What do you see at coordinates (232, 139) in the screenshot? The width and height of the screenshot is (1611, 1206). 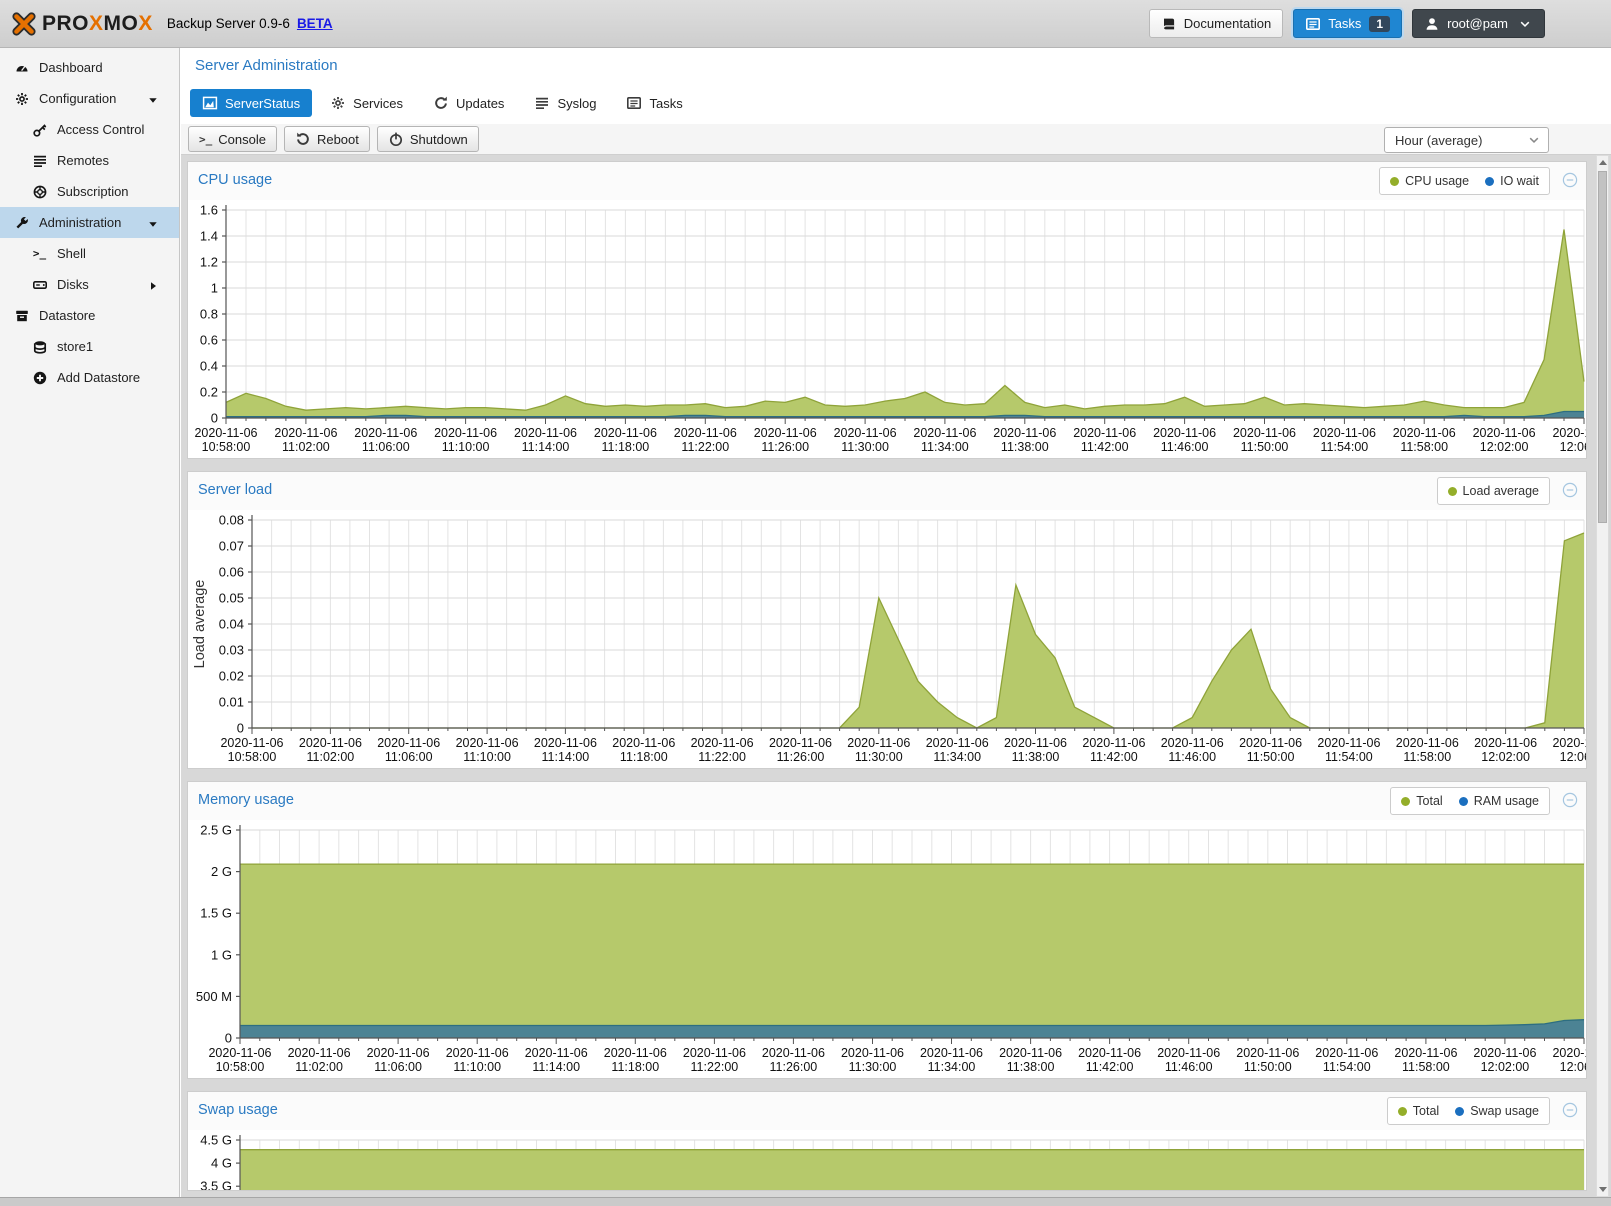 I see `console-button: >_ Console` at bounding box center [232, 139].